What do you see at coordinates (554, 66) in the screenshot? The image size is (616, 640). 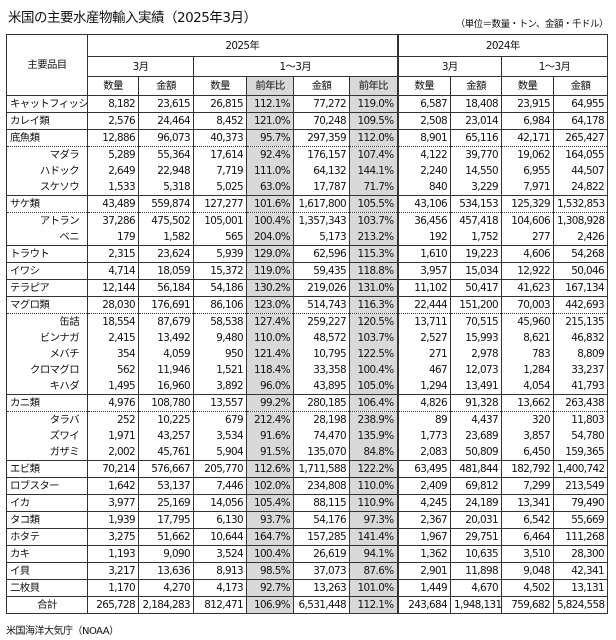 I see `header-2024-jan-mar: 1〜3月` at bounding box center [554, 66].